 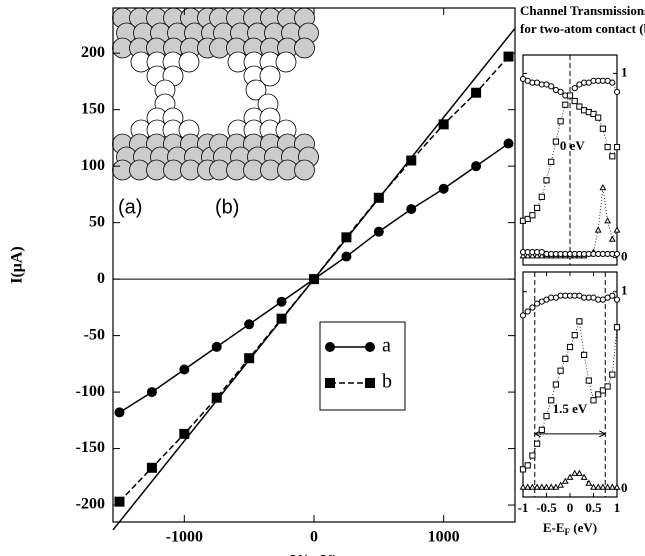 What do you see at coordinates (184, 537) in the screenshot?
I see `x-tick-label: -1000` at bounding box center [184, 537].